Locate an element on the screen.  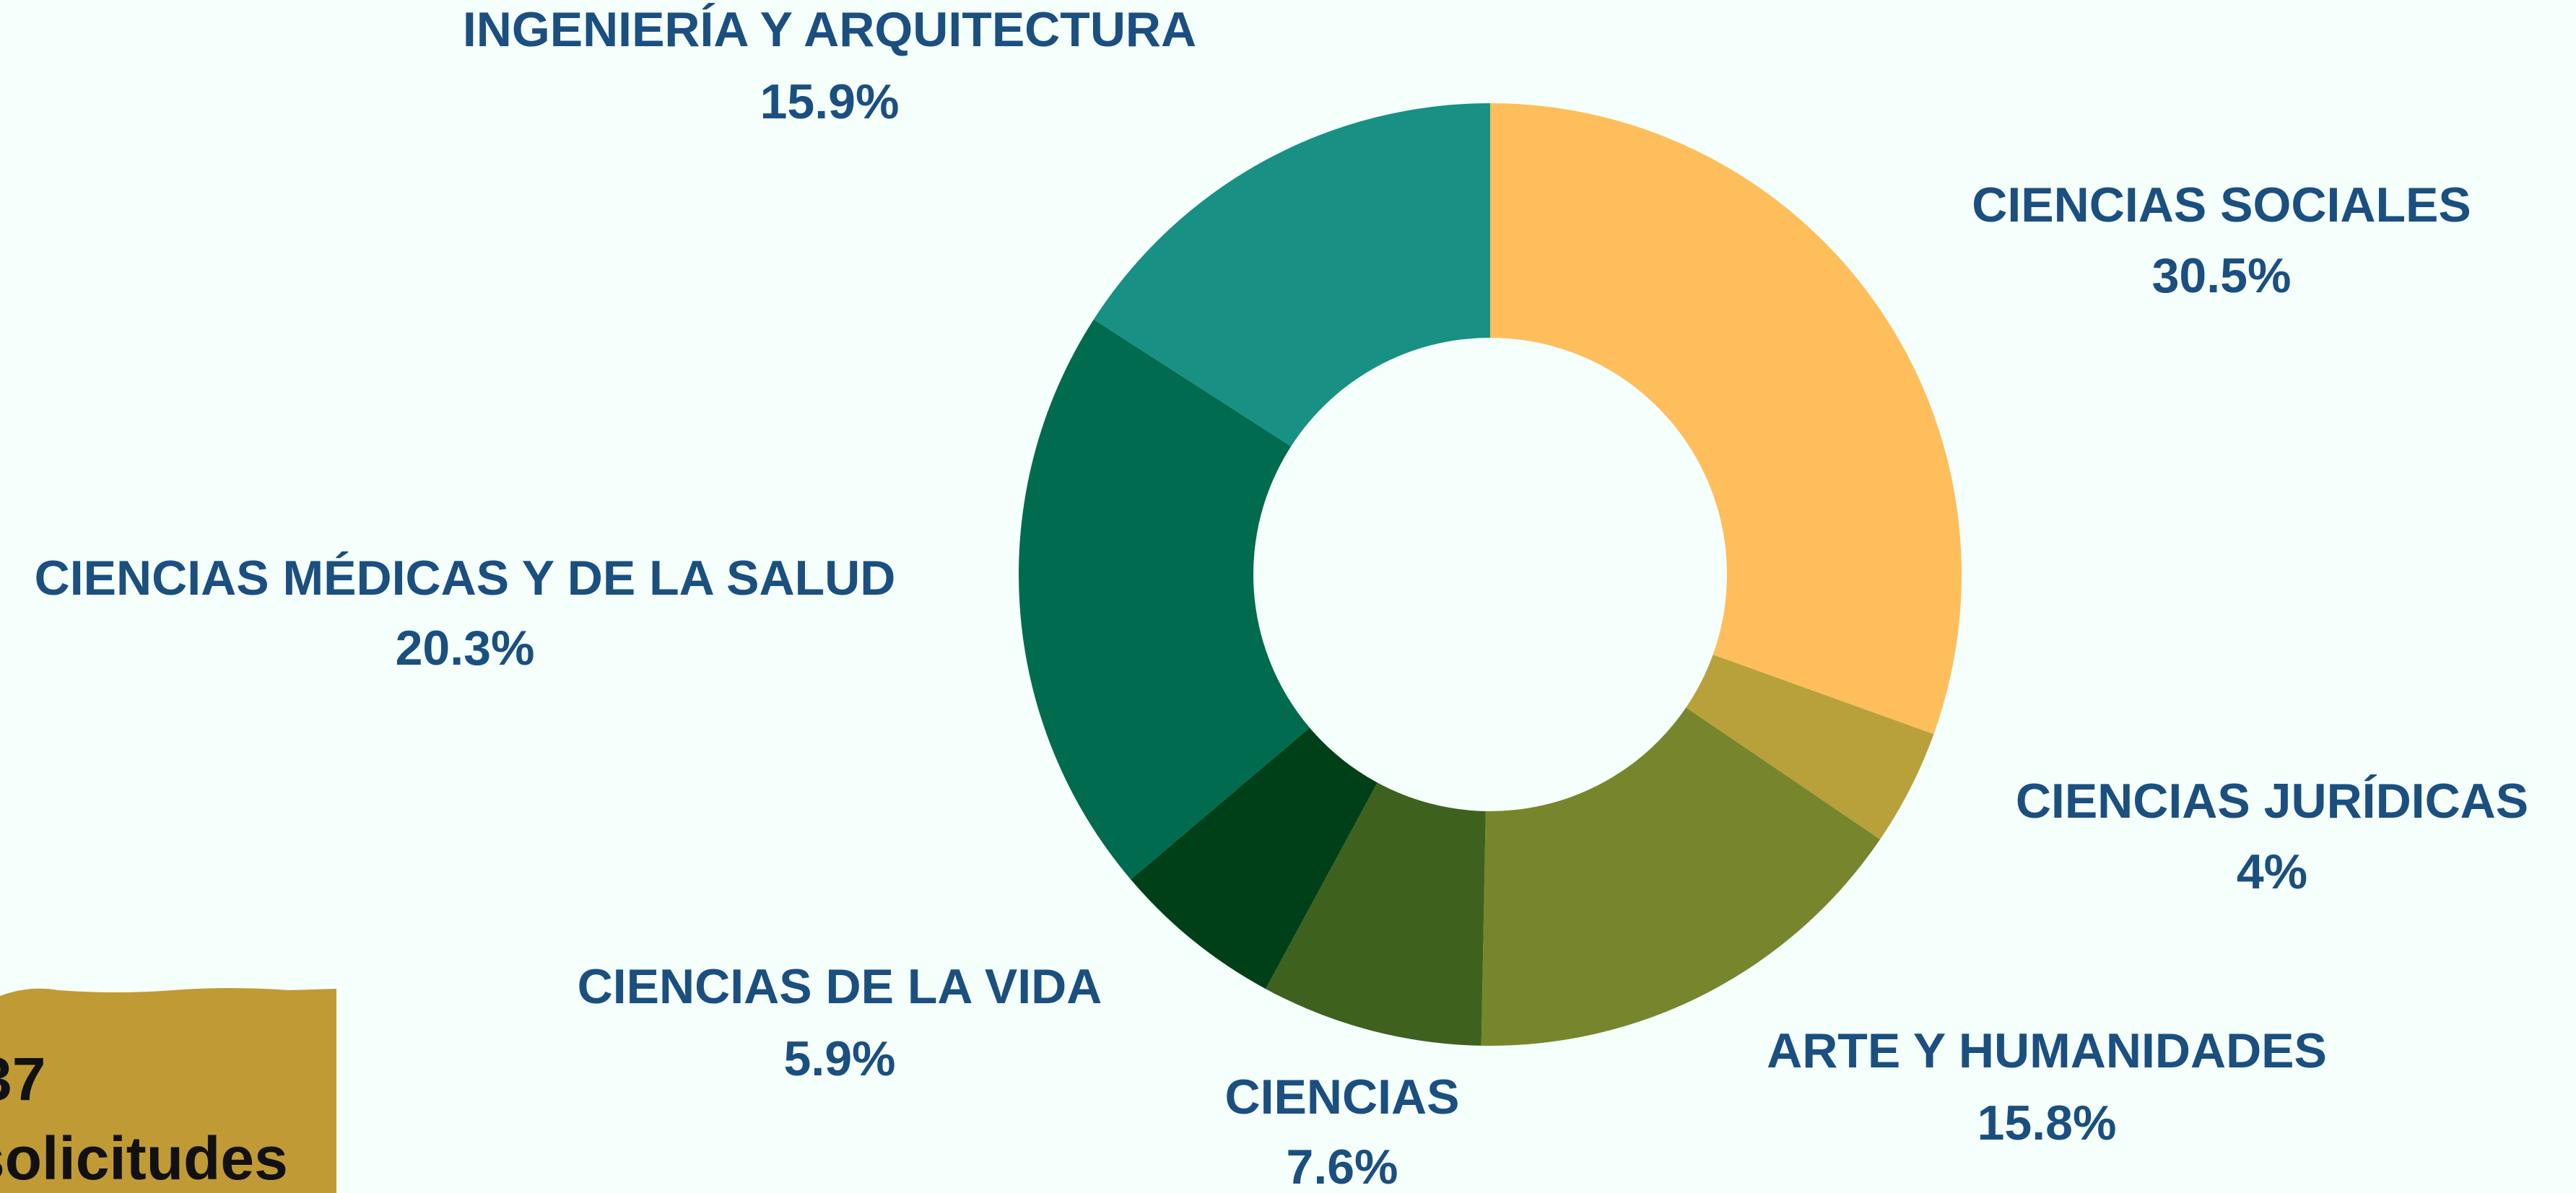
badge-background is located at coordinates (168, 1090).